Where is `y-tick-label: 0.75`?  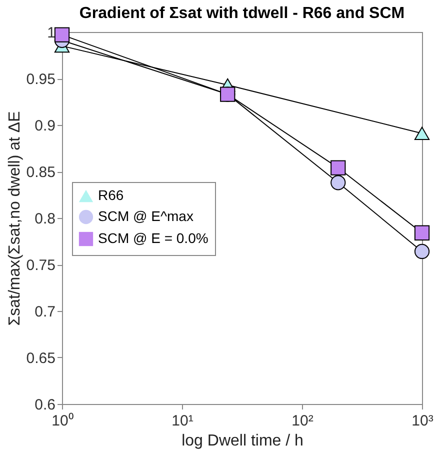 y-tick-label: 0.75 is located at coordinates (41, 265).